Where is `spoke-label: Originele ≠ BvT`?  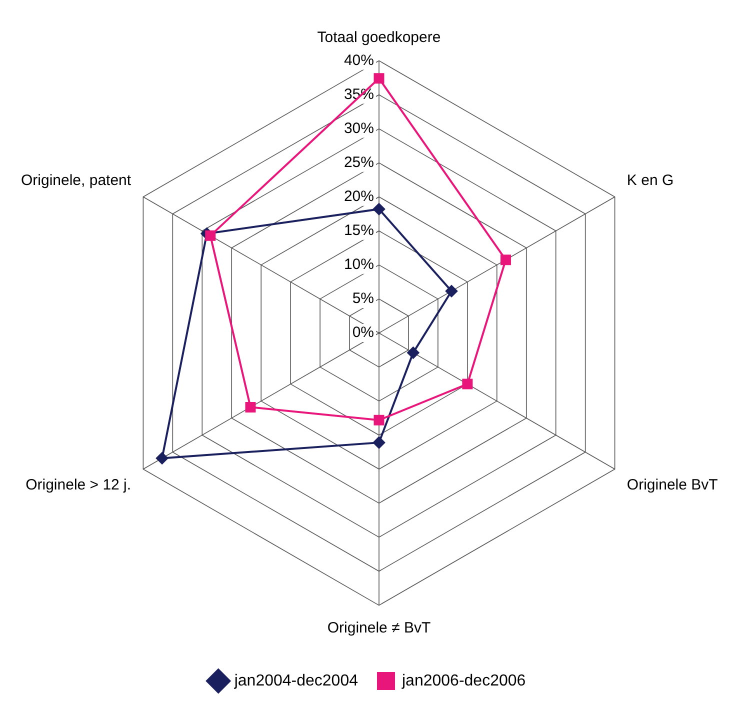
spoke-label: Originele ≠ BvT is located at coordinates (379, 627).